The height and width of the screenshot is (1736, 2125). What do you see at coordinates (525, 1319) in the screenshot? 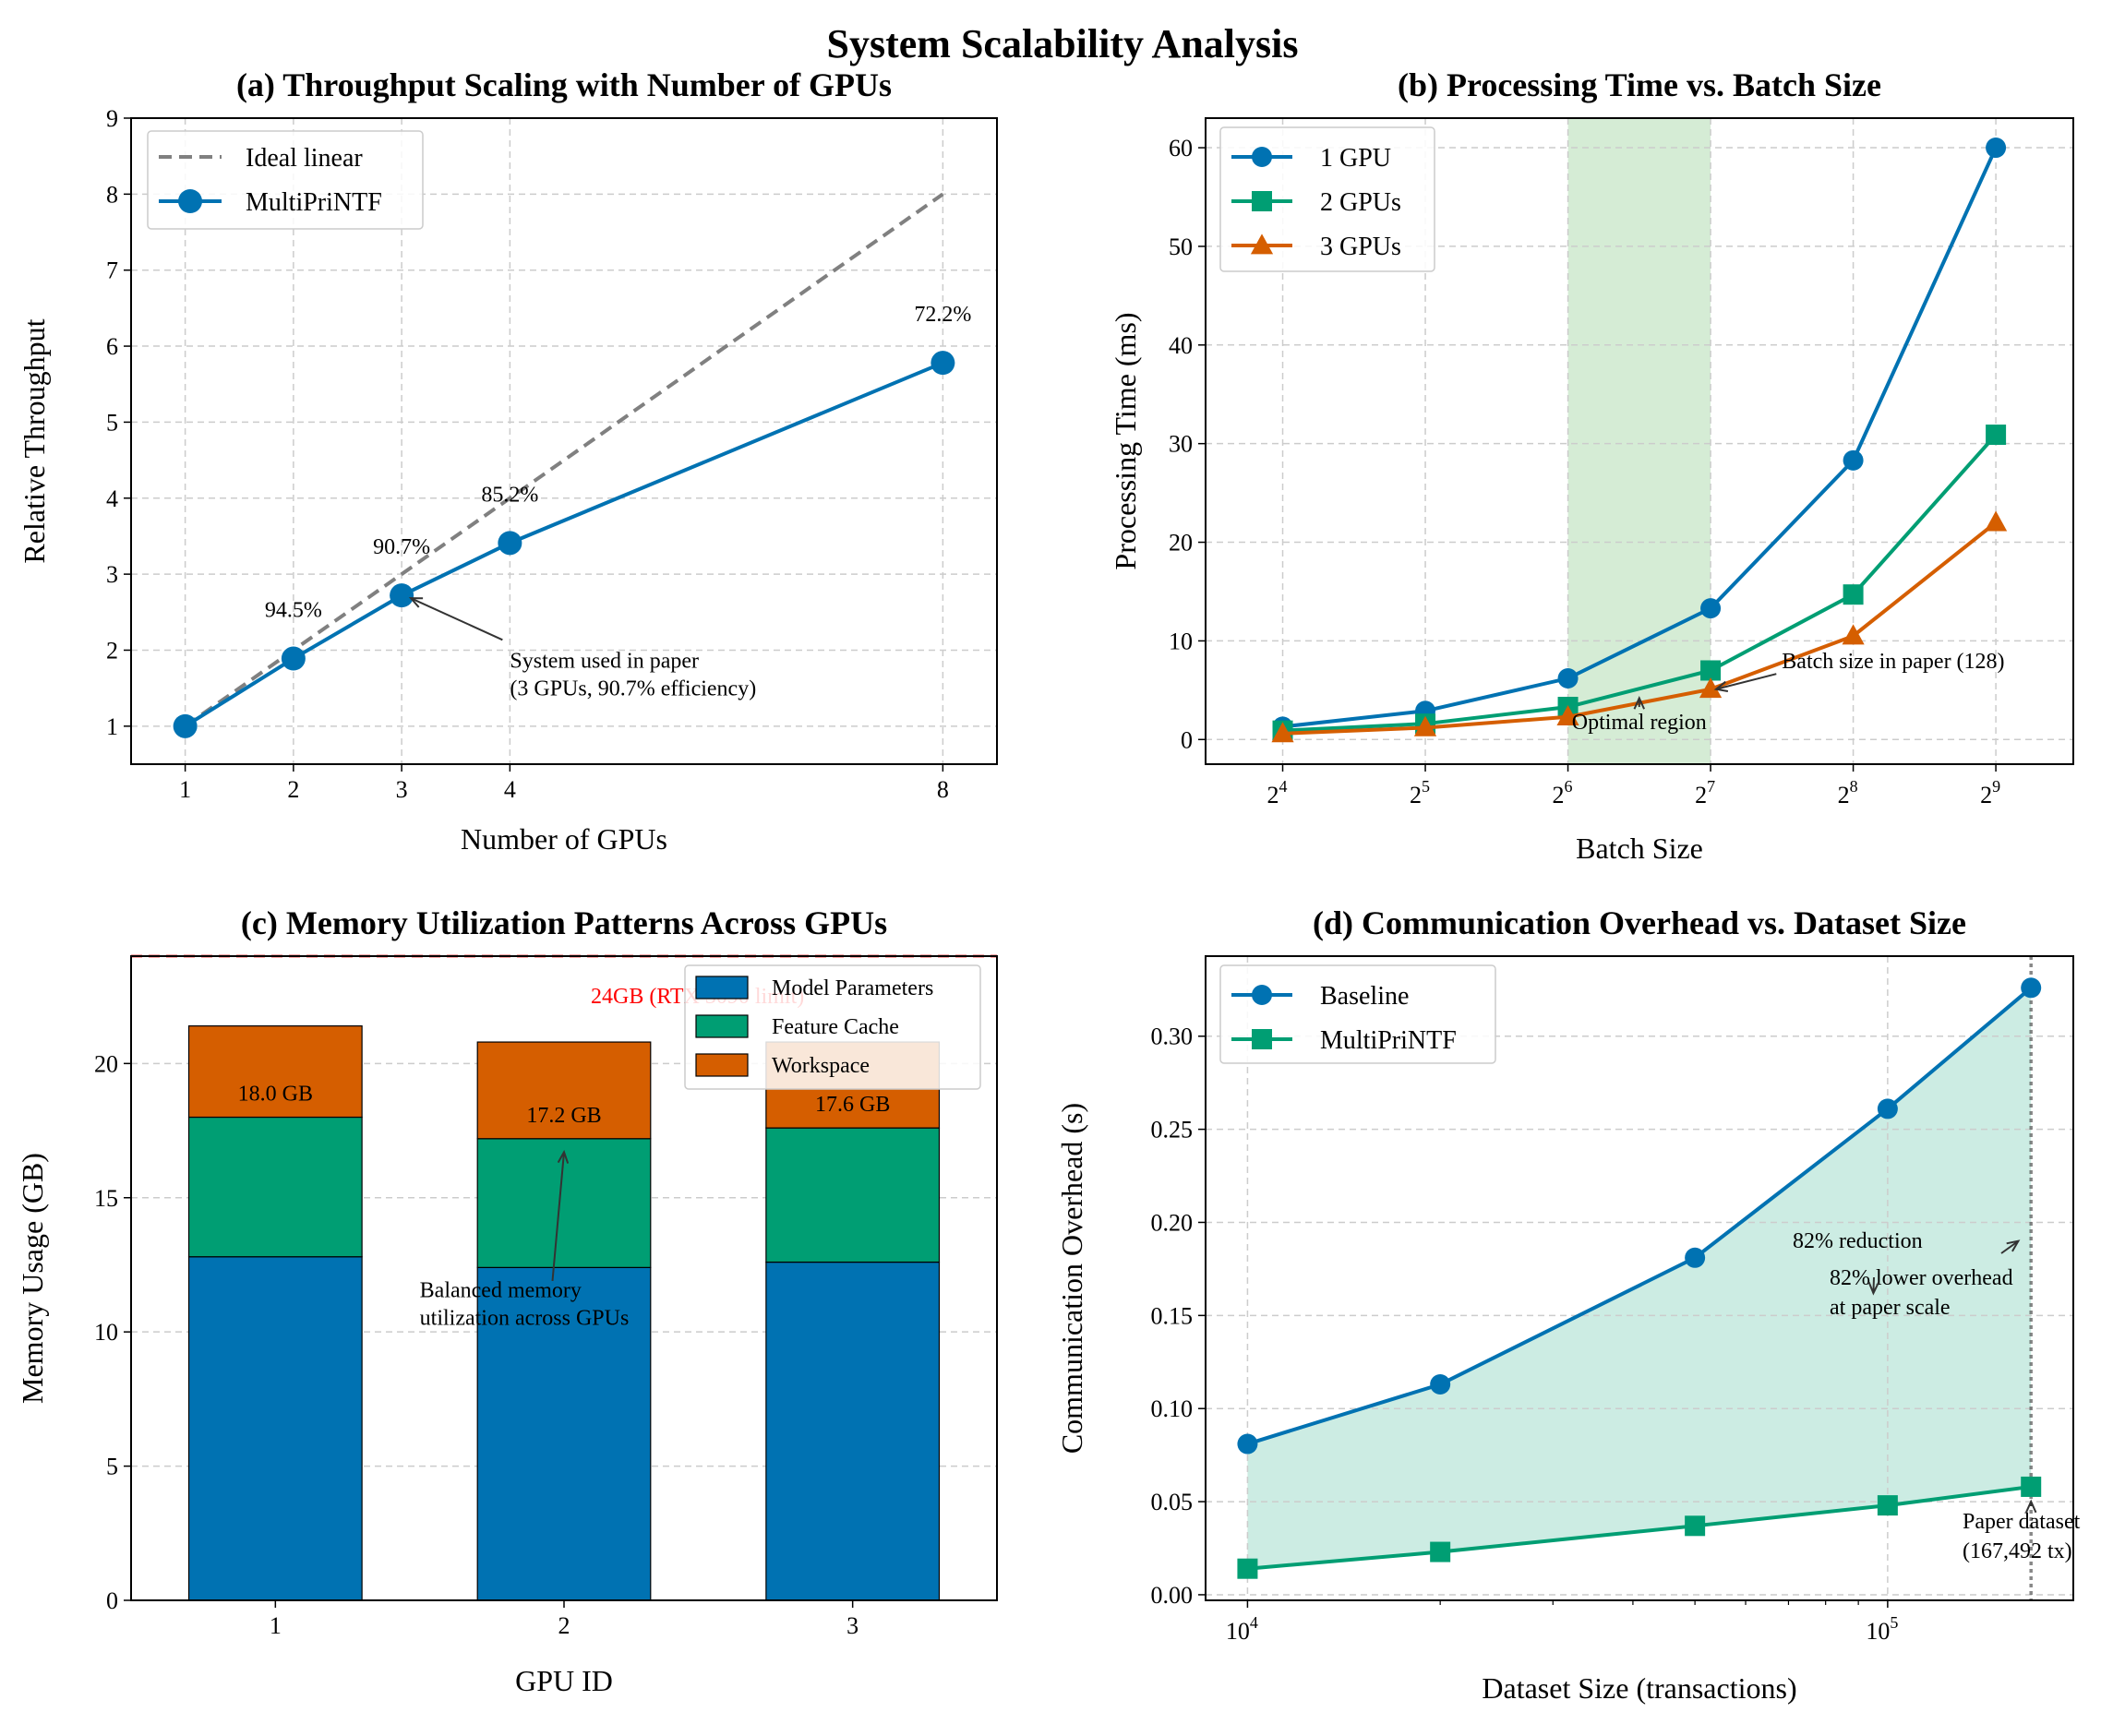
I see `c-annotation-line-1: utilization across GPUs` at bounding box center [525, 1319].